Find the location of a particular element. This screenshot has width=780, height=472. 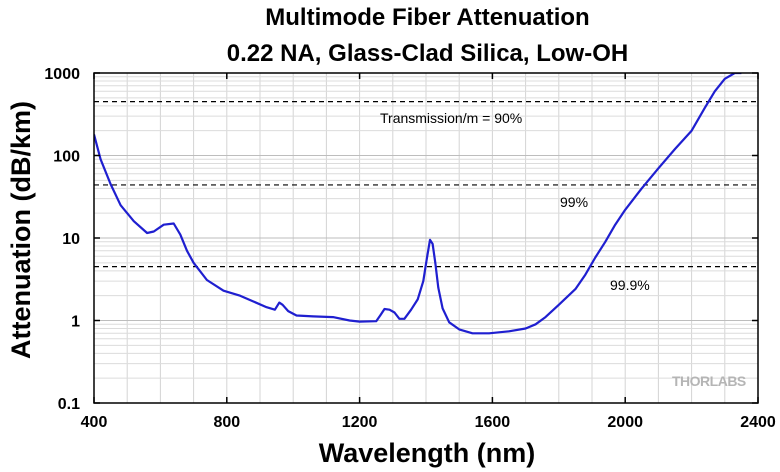

thorlabs-logo: THORLABS is located at coordinates (709, 381).